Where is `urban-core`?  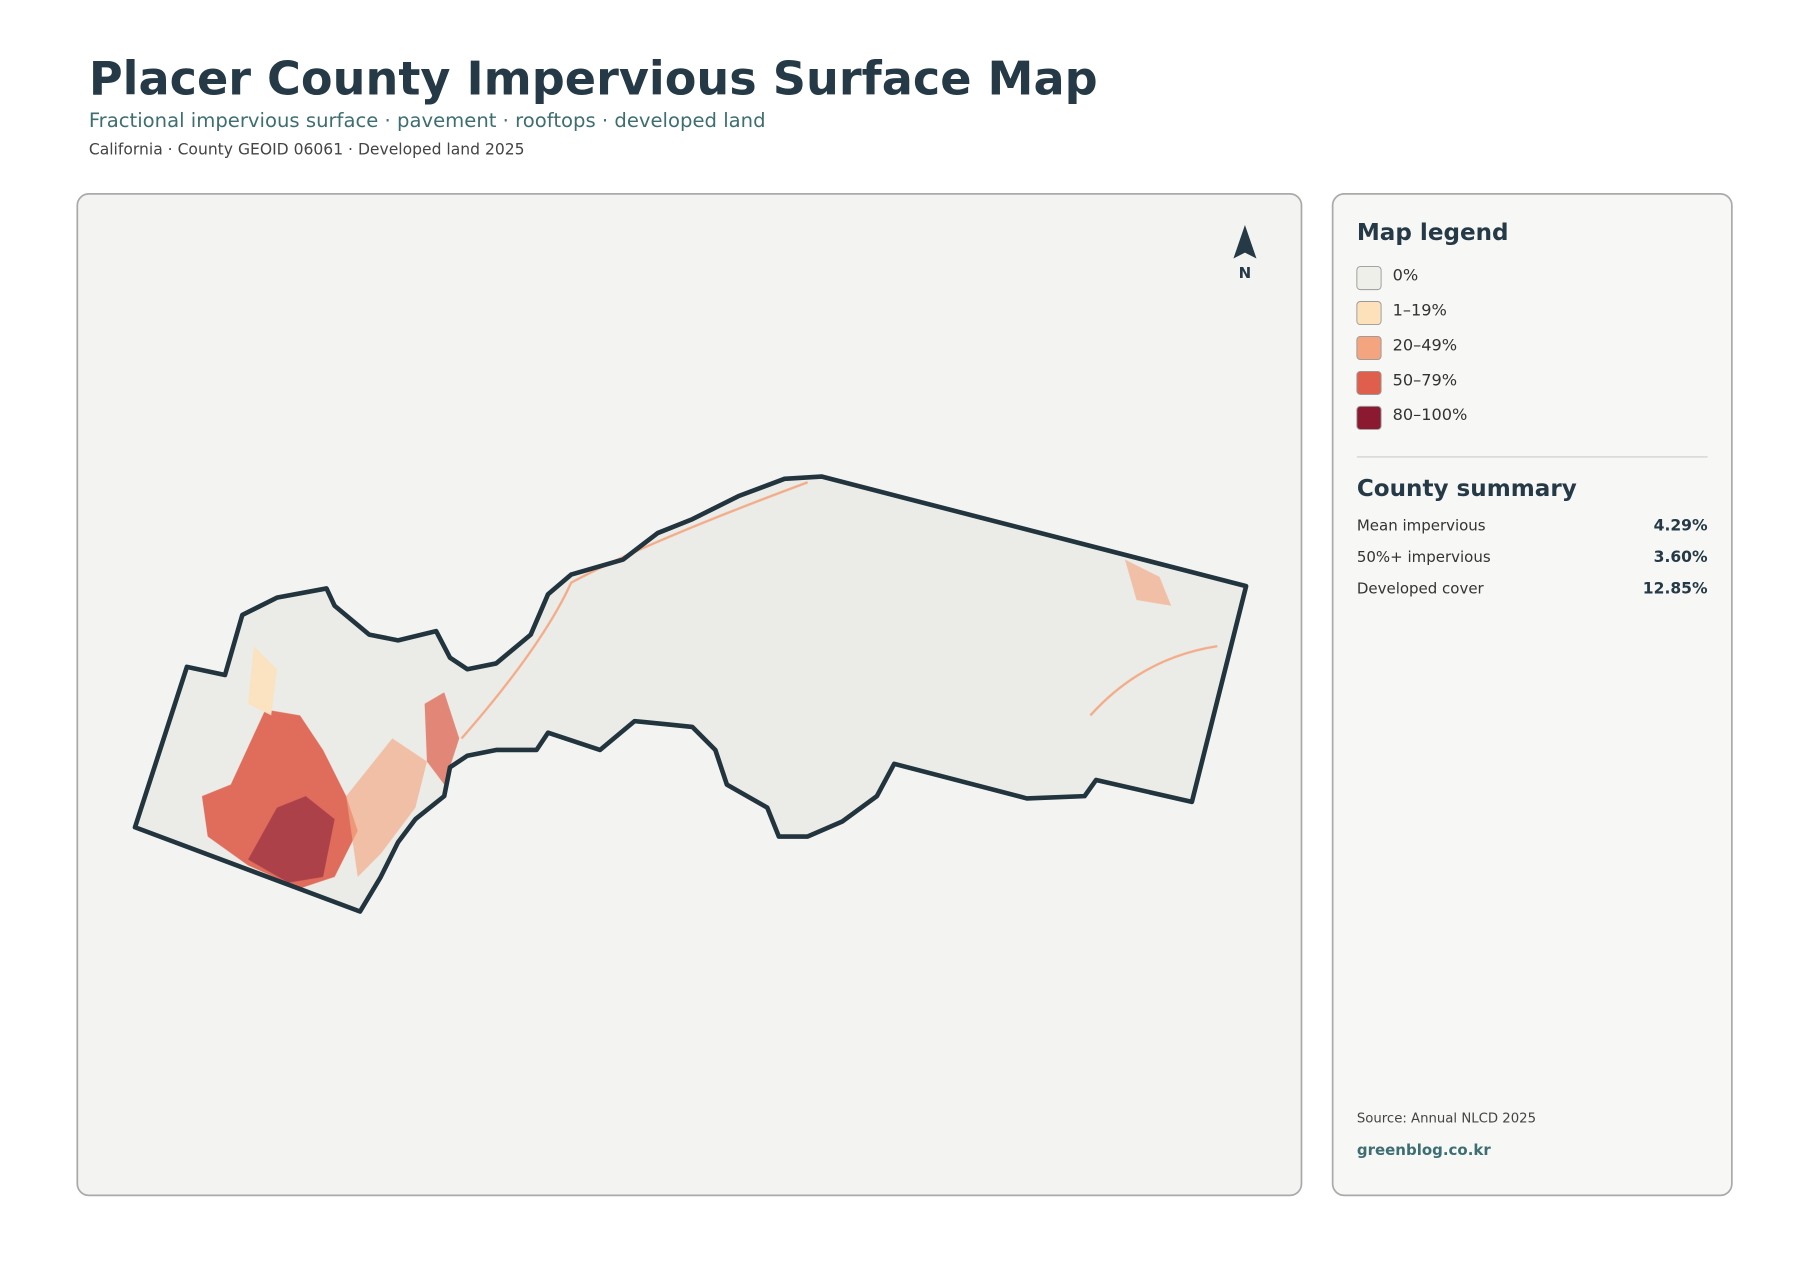 urban-core is located at coordinates (291, 839).